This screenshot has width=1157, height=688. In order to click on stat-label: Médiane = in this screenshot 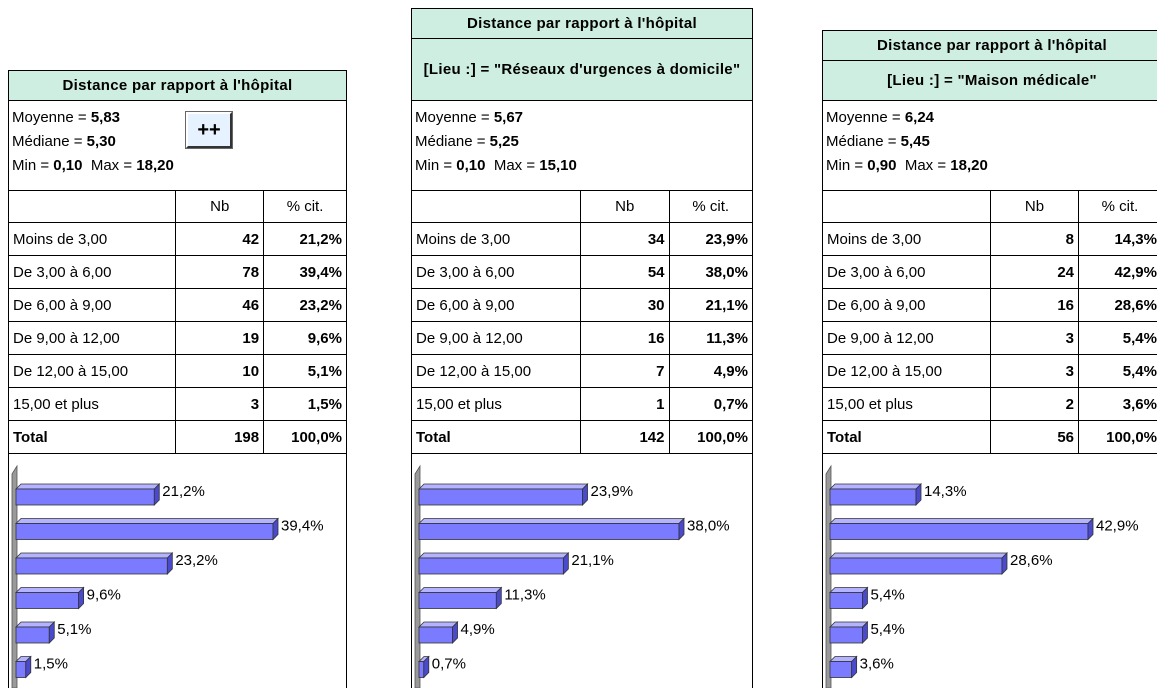, I will do `click(47, 141)`.